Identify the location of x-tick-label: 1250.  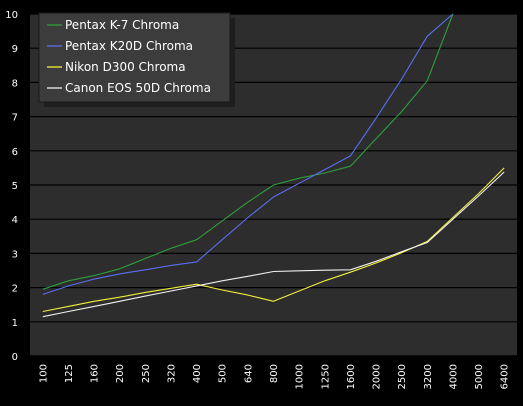
(325, 376).